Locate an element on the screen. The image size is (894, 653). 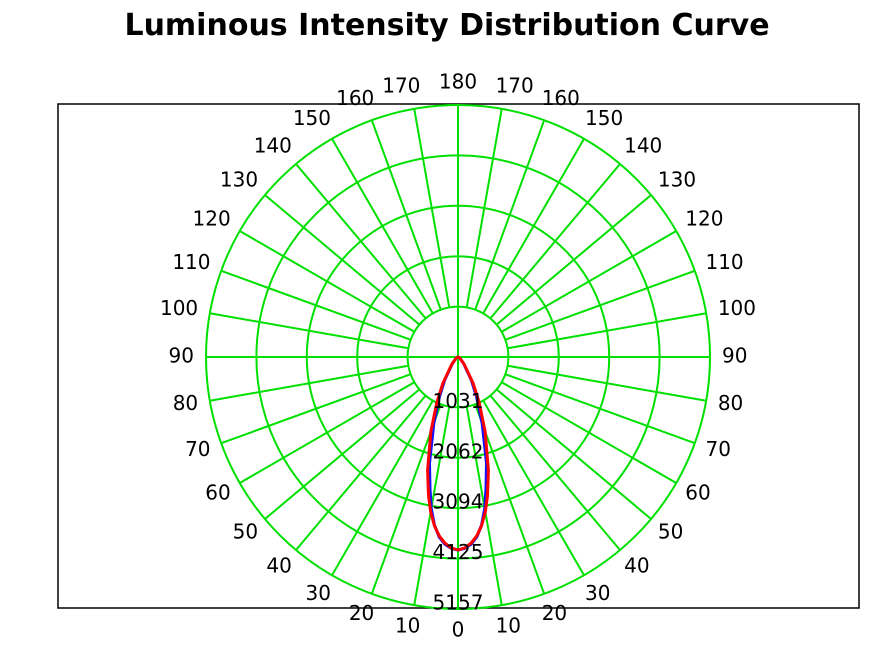
radial-tick-label: 5157 is located at coordinates (458, 603).